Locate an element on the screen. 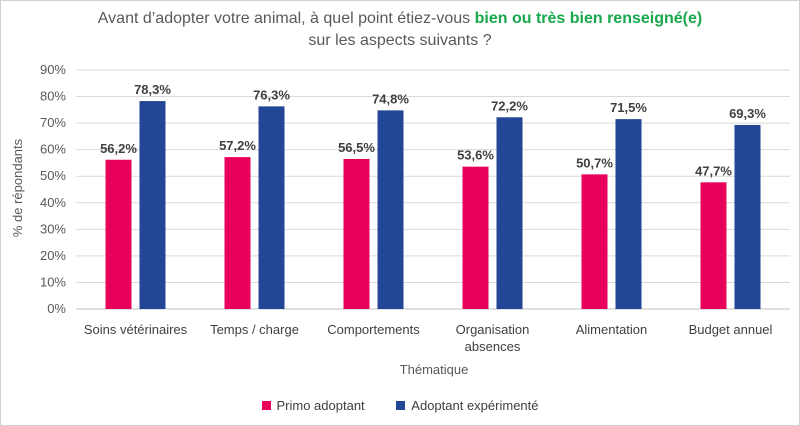 The width and height of the screenshot is (800, 426). category-label-line: Temps / charge is located at coordinates (254, 329).